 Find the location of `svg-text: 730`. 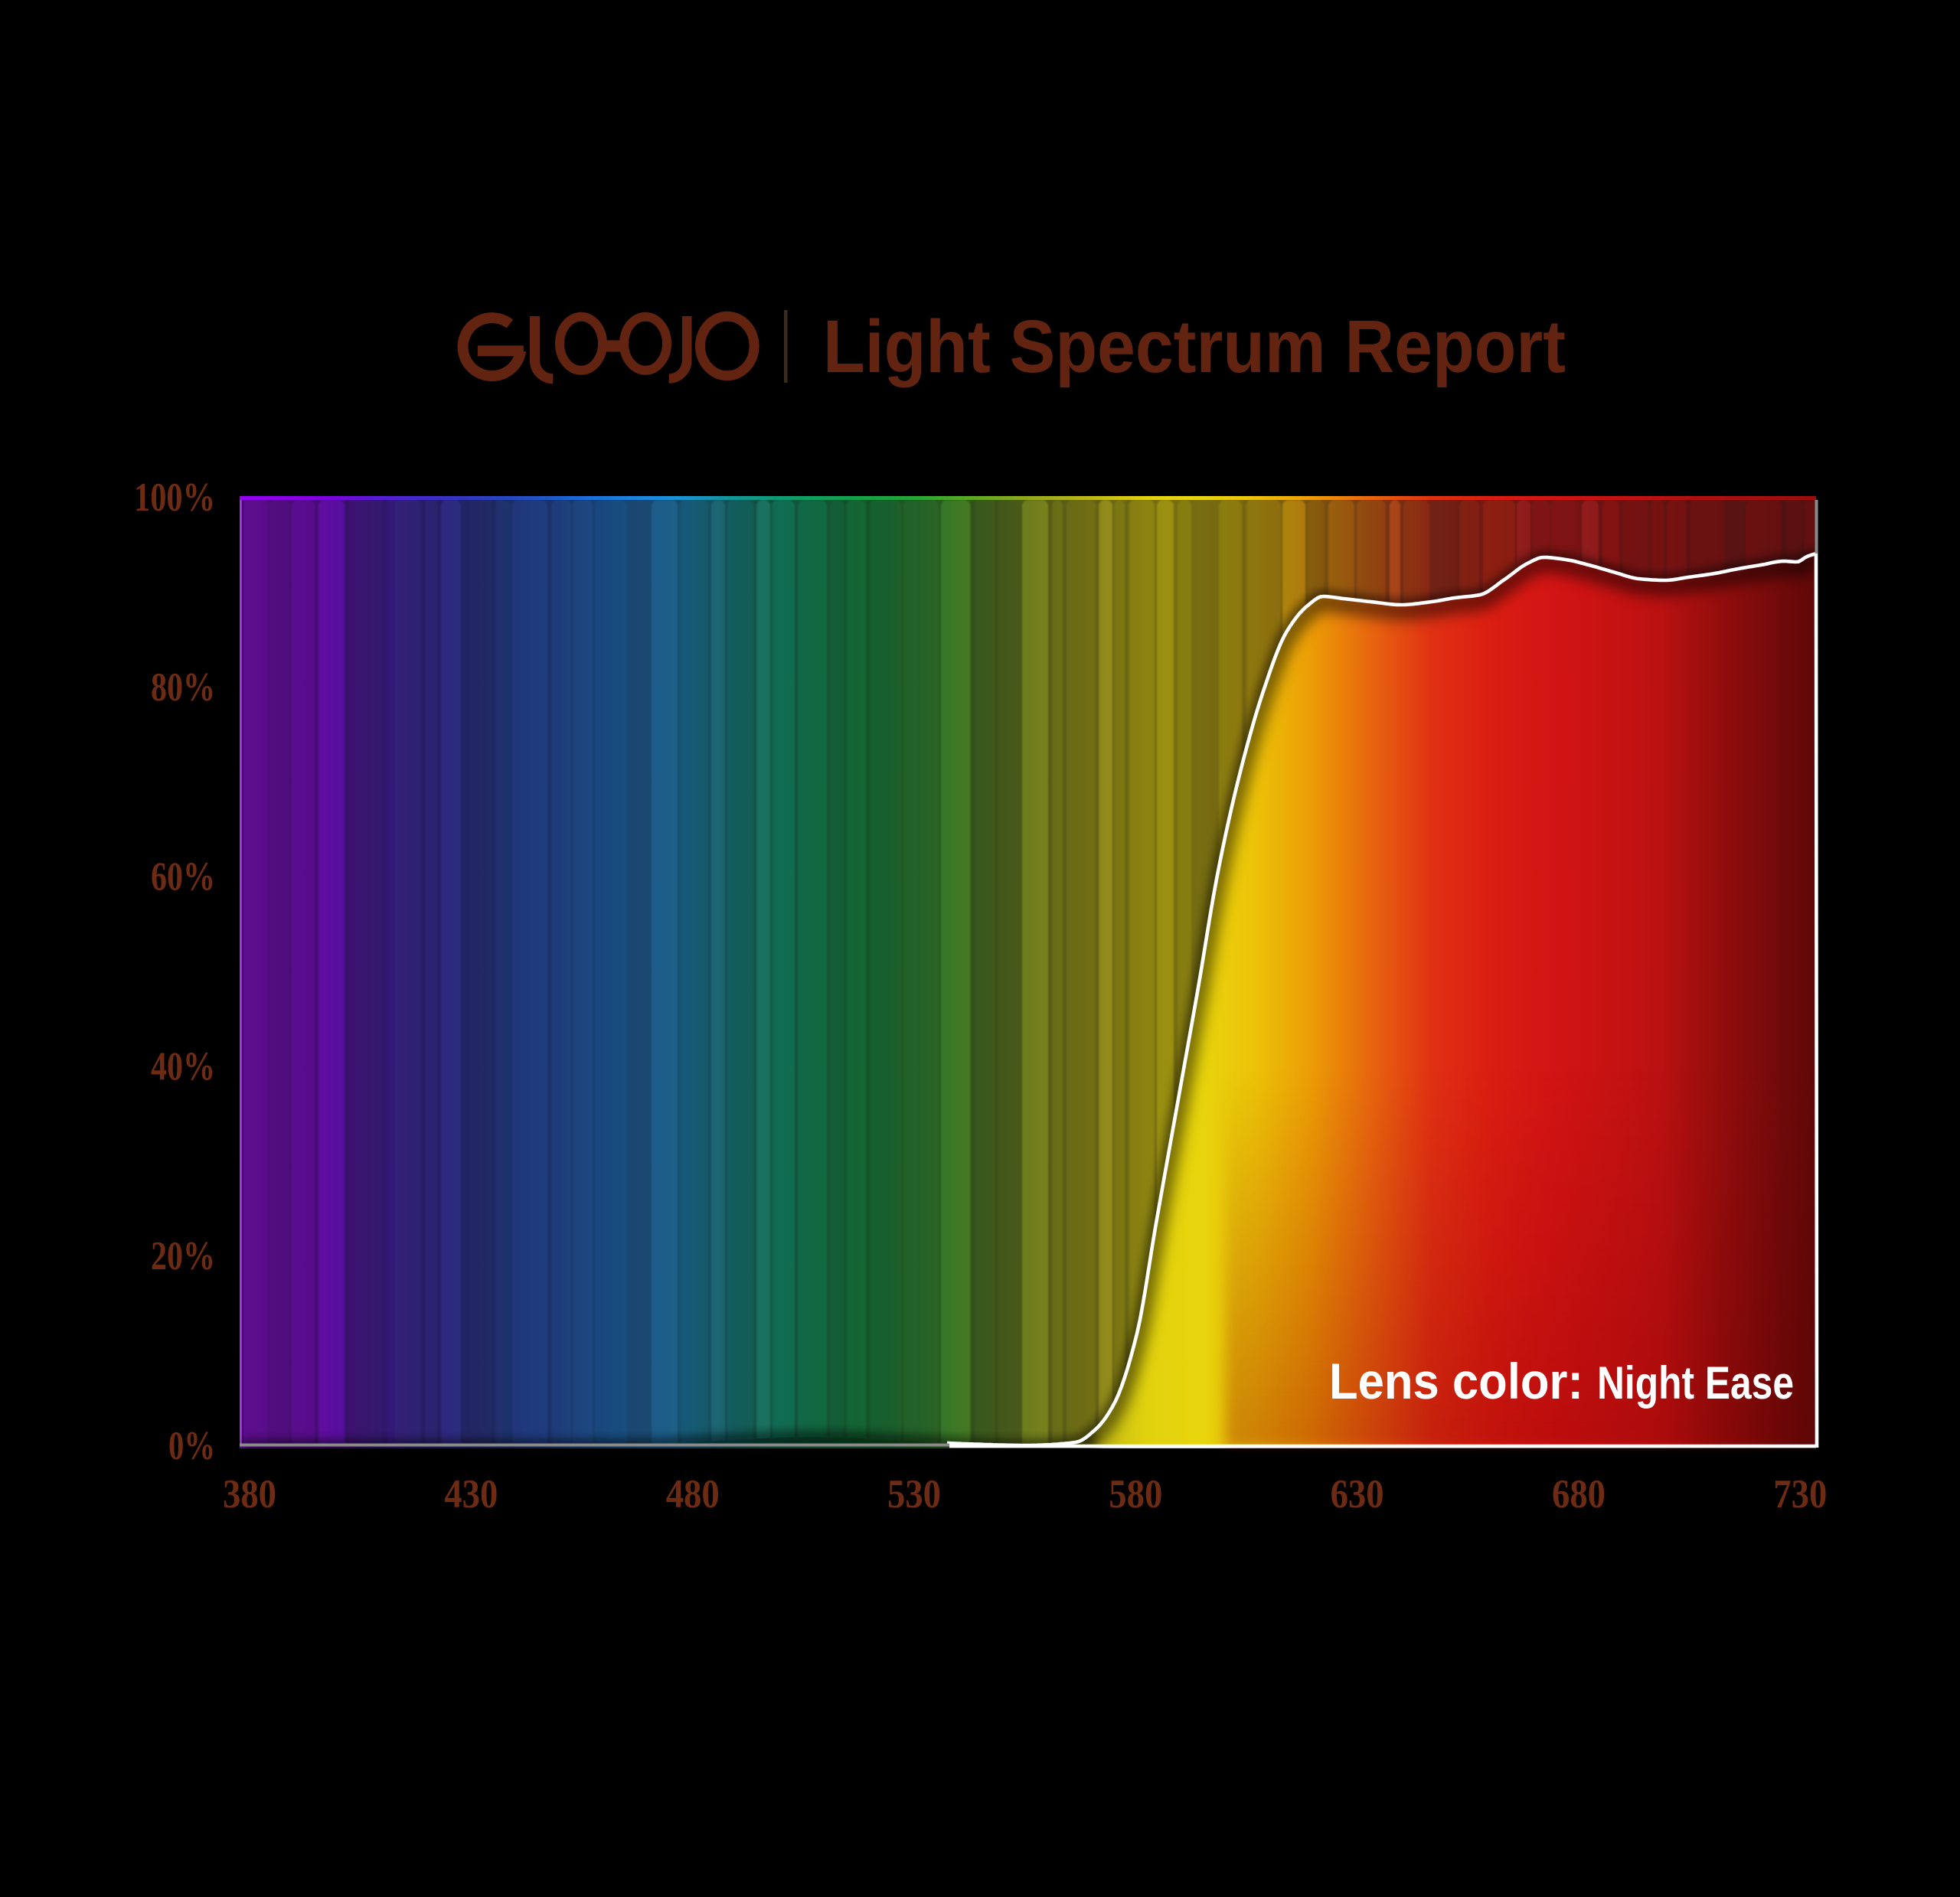

svg-text: 730 is located at coordinates (1800, 1495).